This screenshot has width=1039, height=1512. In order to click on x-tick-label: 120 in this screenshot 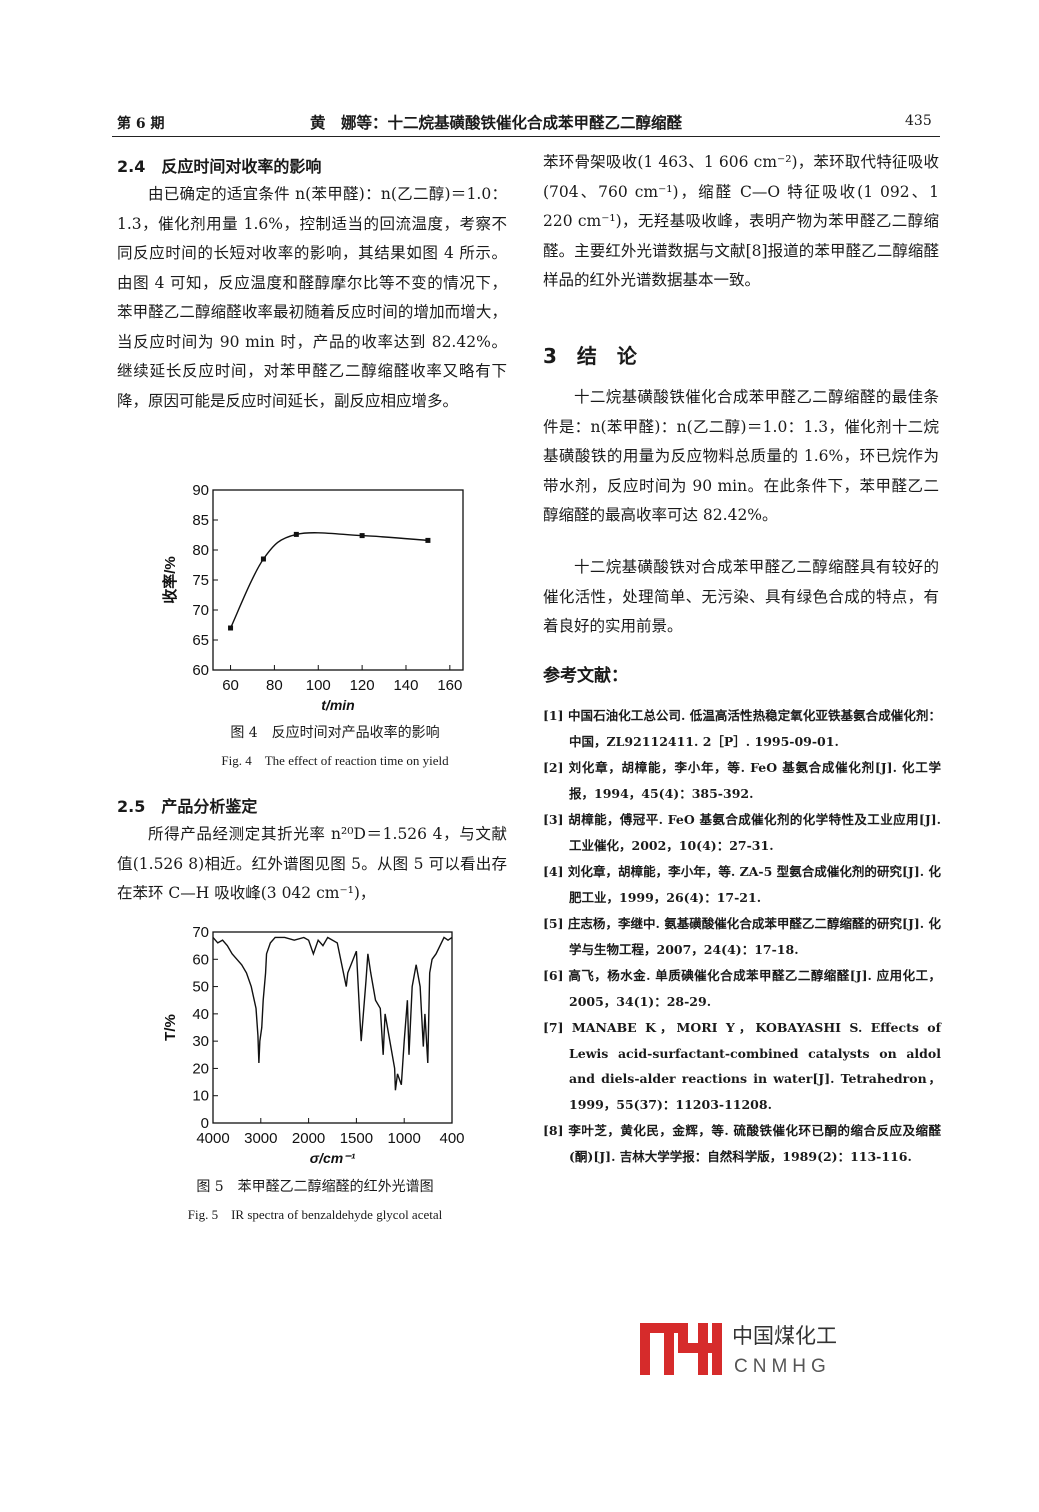, I will do `click(362, 685)`.